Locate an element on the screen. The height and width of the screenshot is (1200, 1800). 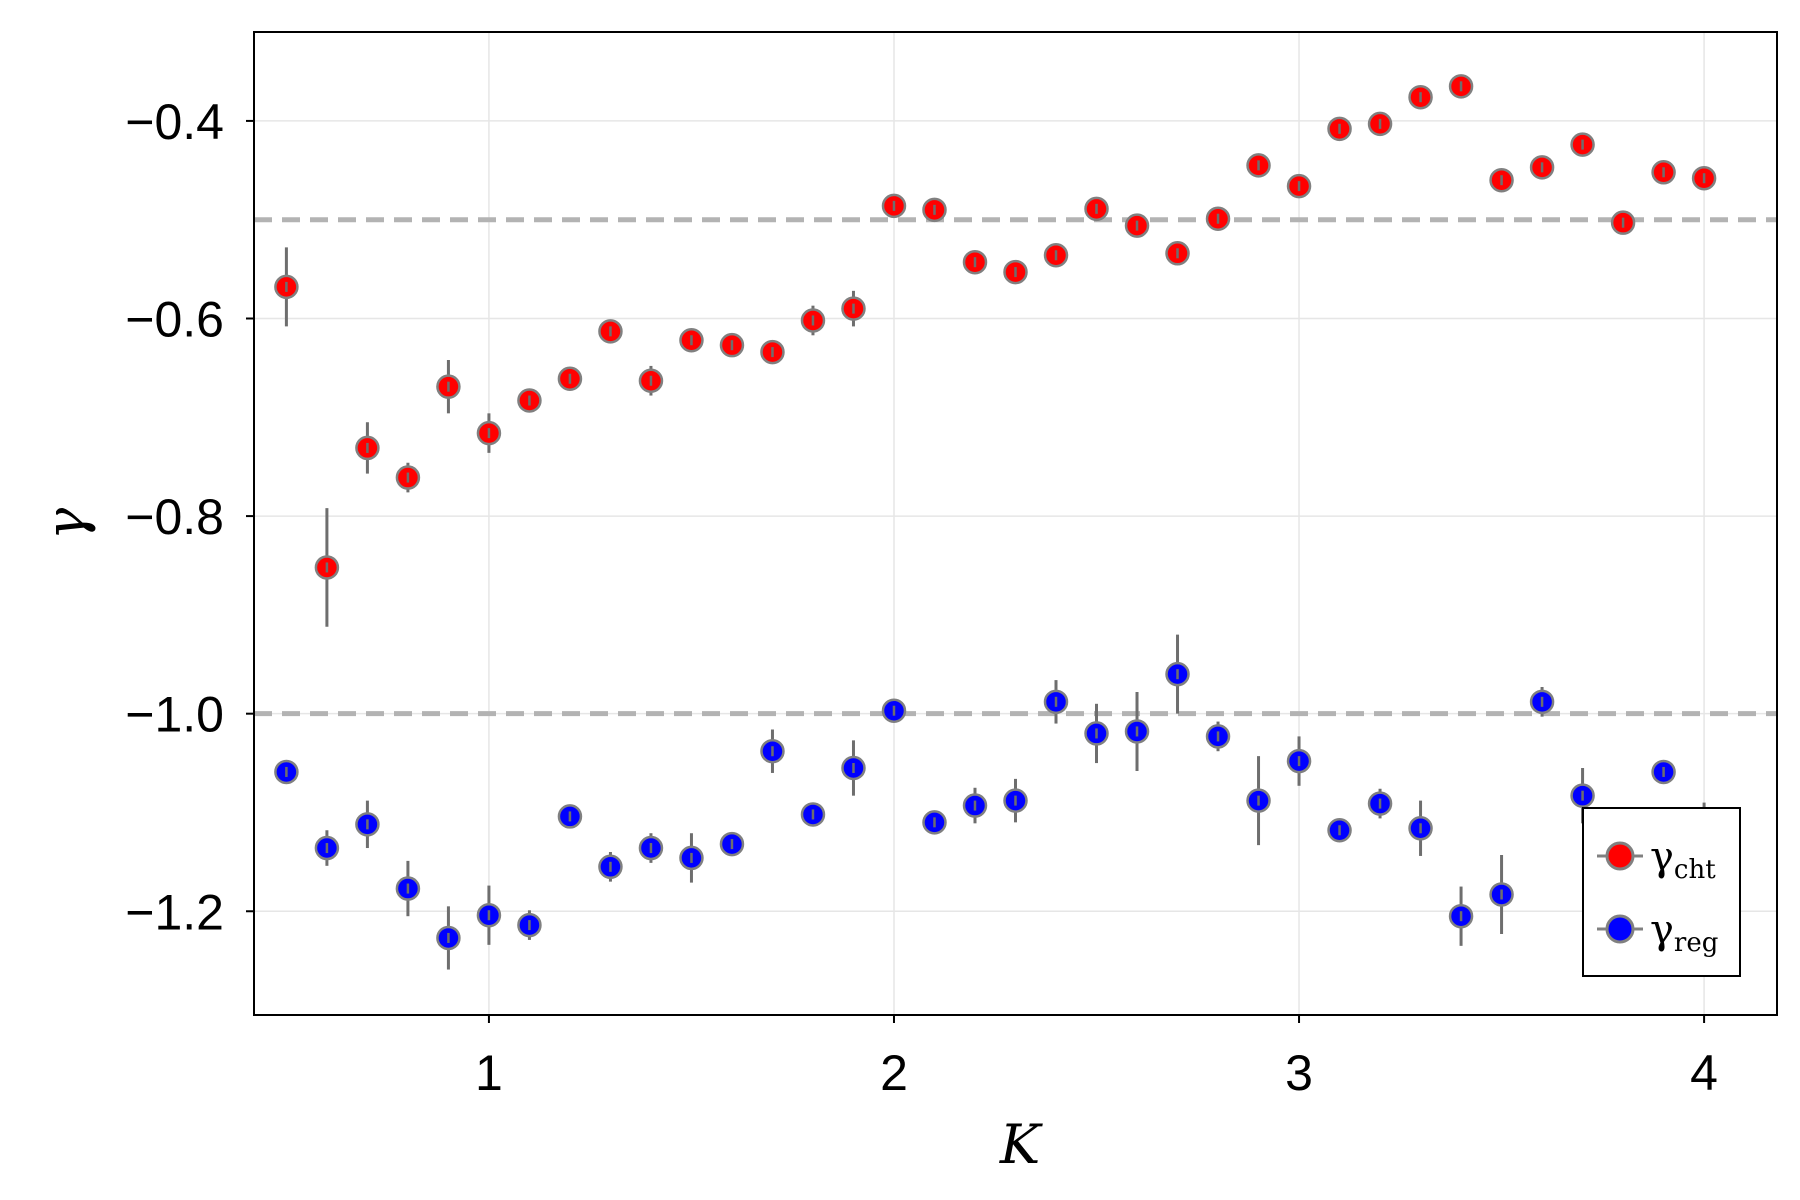
y-tick-label: −0.4 is located at coordinates (174, 122).